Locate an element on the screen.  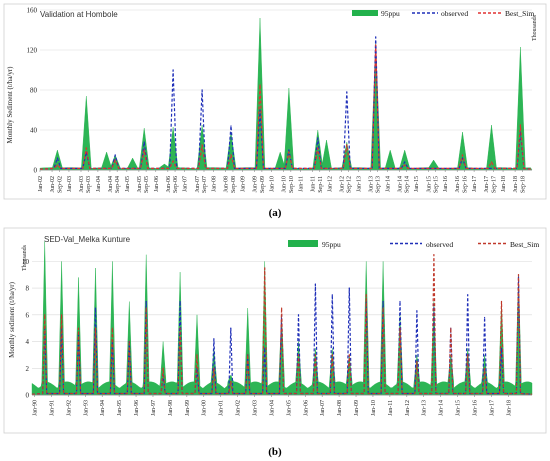
y-tick-label: 0 is located at coordinates (36, 171).